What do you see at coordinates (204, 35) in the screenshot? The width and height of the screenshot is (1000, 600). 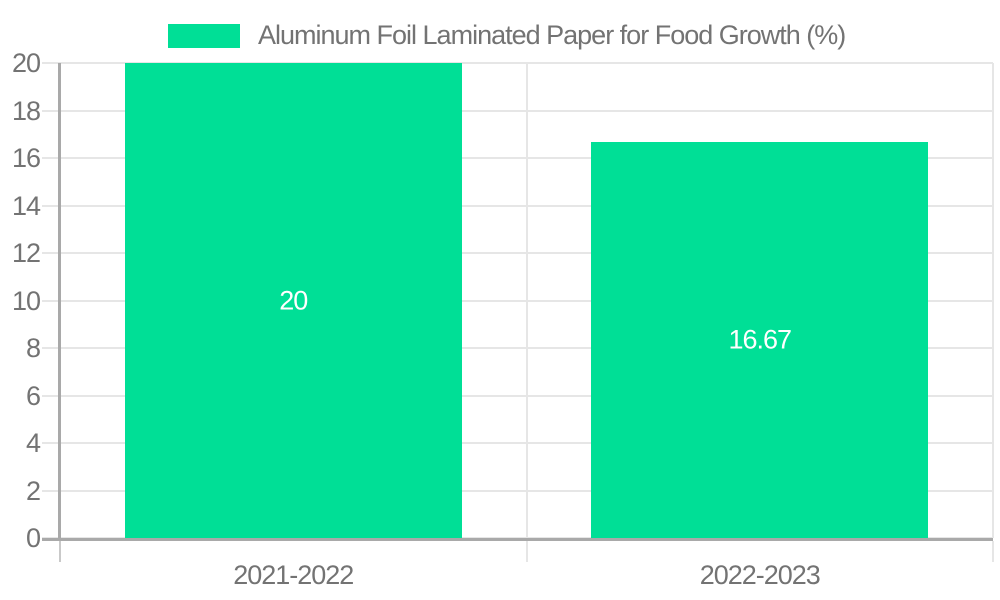 I see `legend-swatch` at bounding box center [204, 35].